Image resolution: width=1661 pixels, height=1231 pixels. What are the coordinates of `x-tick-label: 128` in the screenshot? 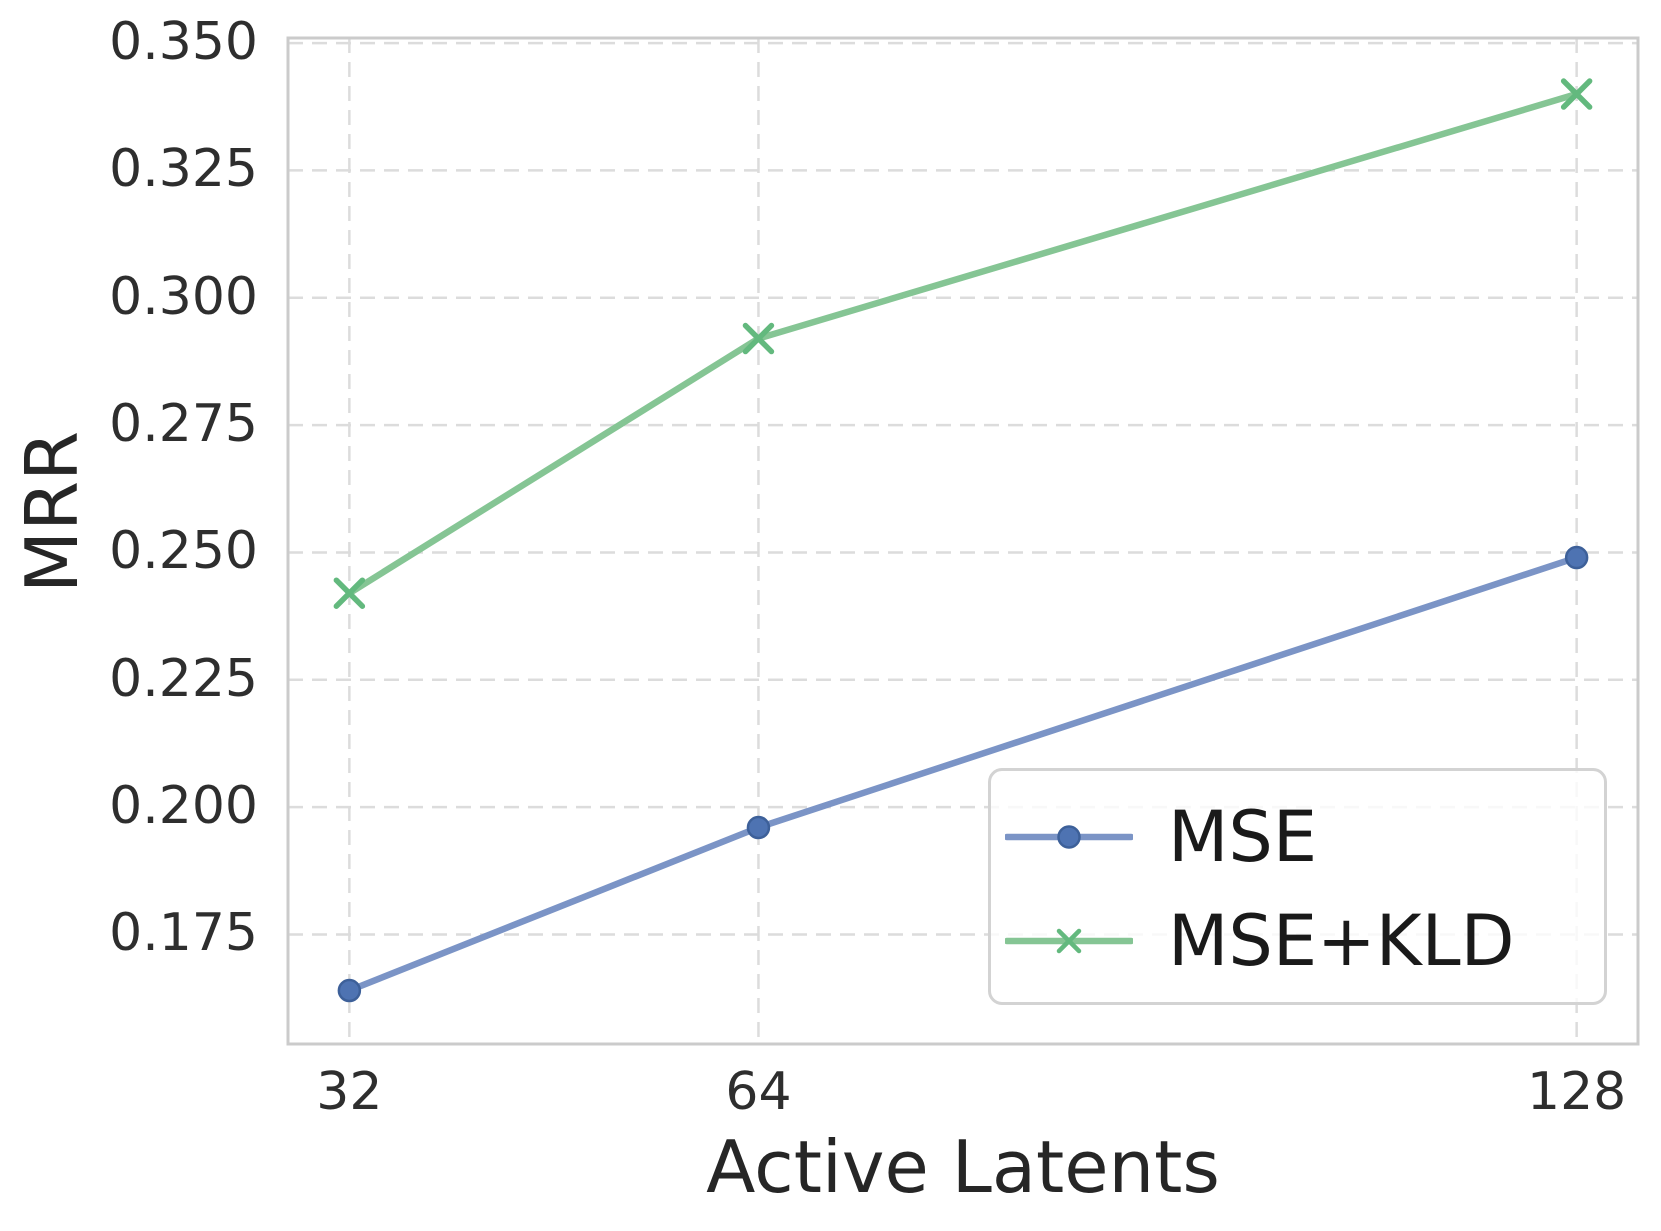 It's located at (1576, 1092).